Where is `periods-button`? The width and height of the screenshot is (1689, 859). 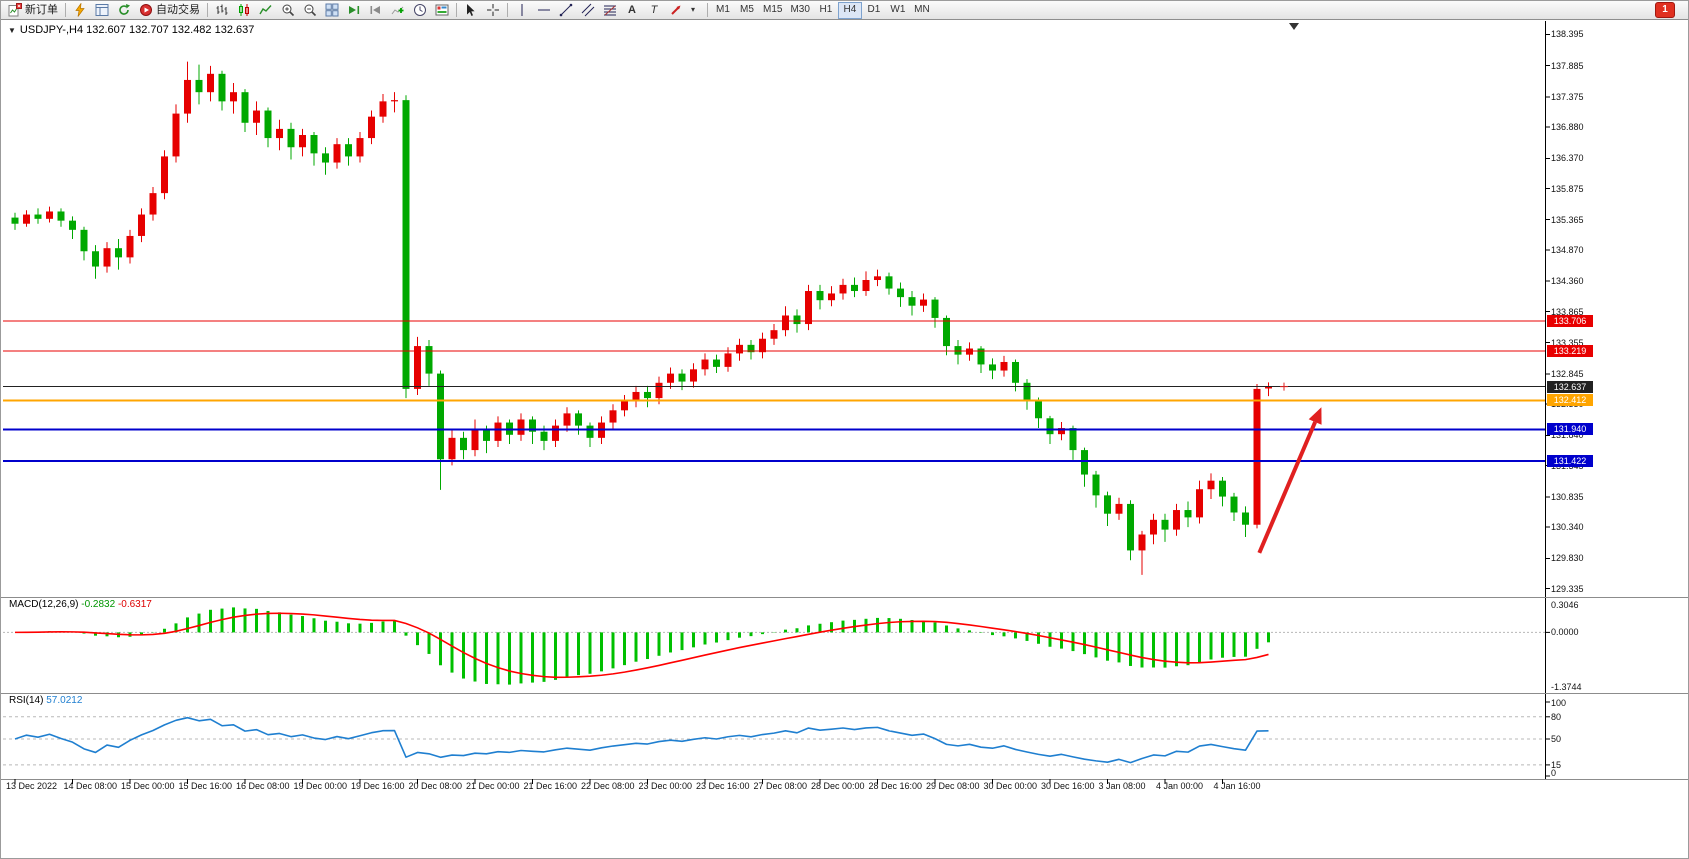
periods-button is located at coordinates (420, 10).